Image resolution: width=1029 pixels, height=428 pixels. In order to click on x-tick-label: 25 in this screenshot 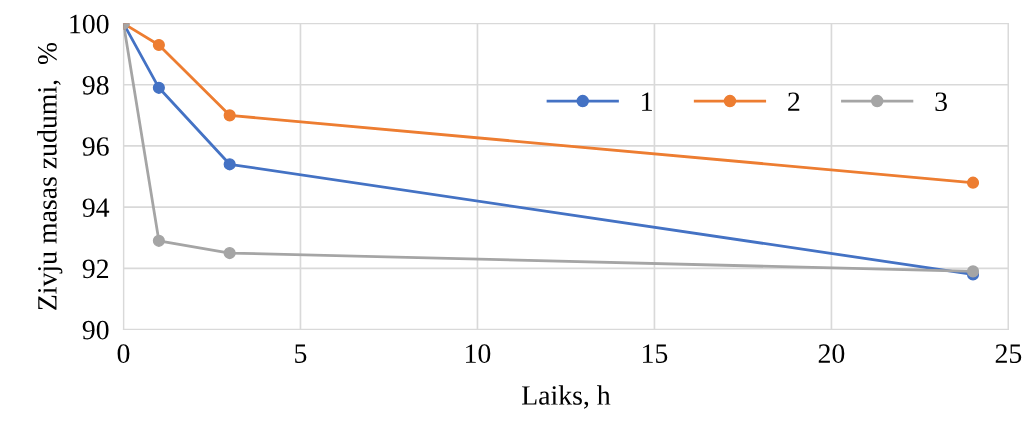, I will do `click(1008, 353)`.